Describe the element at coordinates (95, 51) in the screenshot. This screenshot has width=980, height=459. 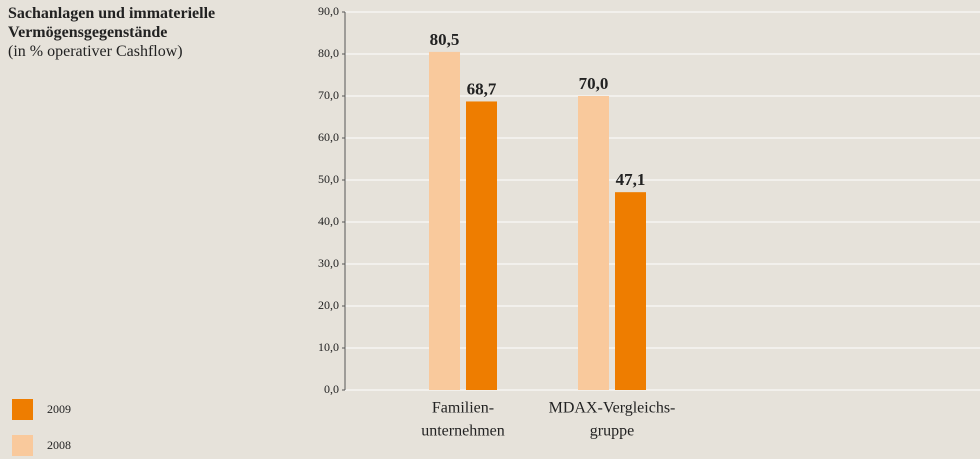
I see `chart-subtitle: (in % operativer Cashflow)` at that location.